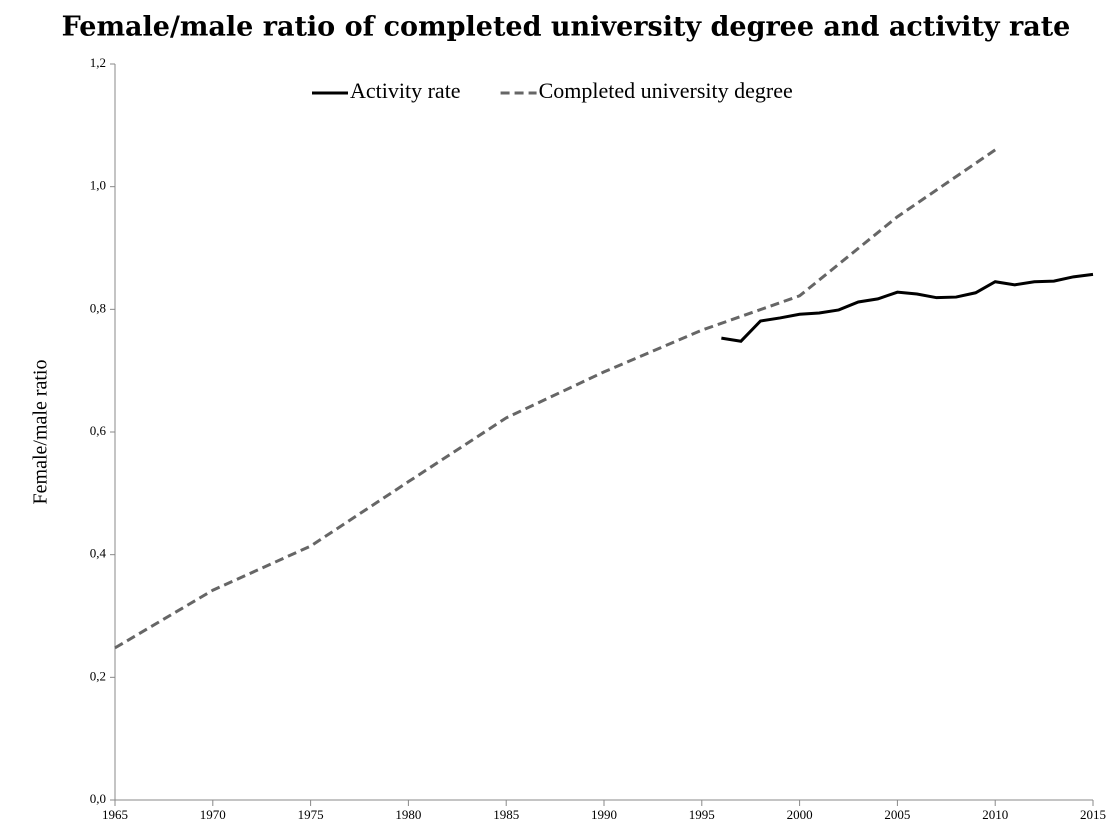 The width and height of the screenshot is (1112, 829). What do you see at coordinates (897, 814) in the screenshot?
I see `x-tick-label: 2005` at bounding box center [897, 814].